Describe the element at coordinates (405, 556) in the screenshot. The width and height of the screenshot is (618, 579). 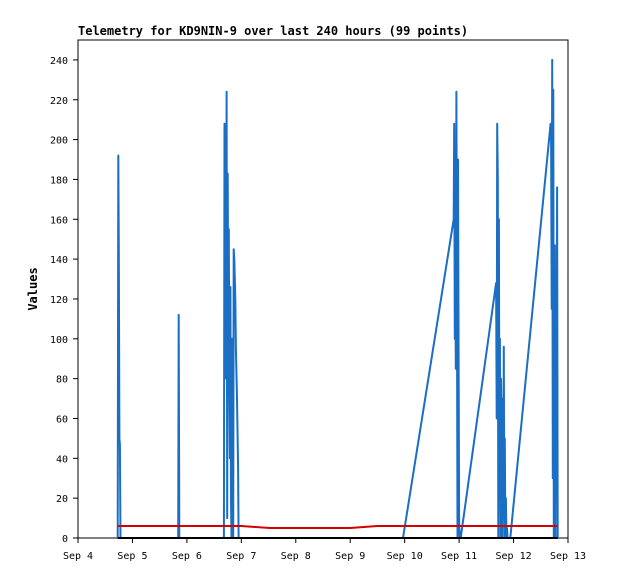
I see `x-tick-label: Sep 10` at that location.